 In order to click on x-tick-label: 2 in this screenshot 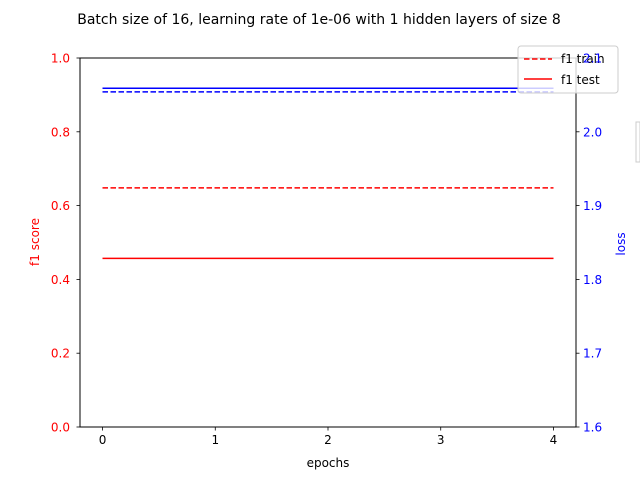, I will do `click(328, 440)`.